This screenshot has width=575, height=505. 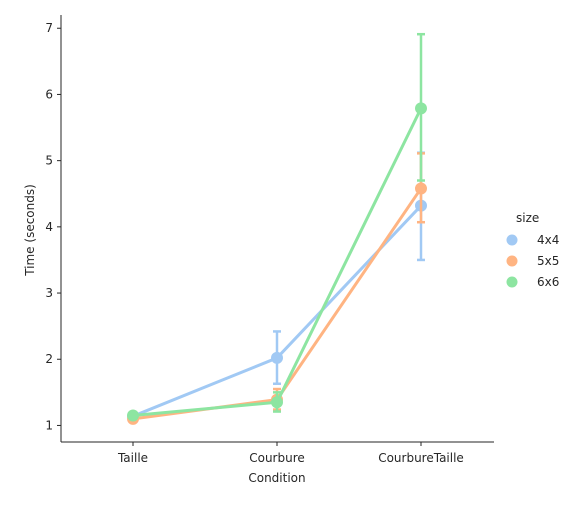 What do you see at coordinates (49, 28) in the screenshot?
I see `y-tick-label: 7` at bounding box center [49, 28].